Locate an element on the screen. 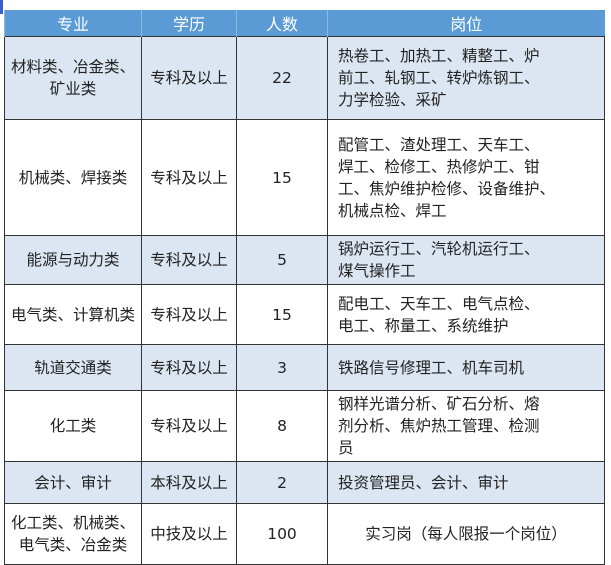 The image size is (611, 565). cell-line: 电工、称量工、系统维护 is located at coordinates (423, 325).